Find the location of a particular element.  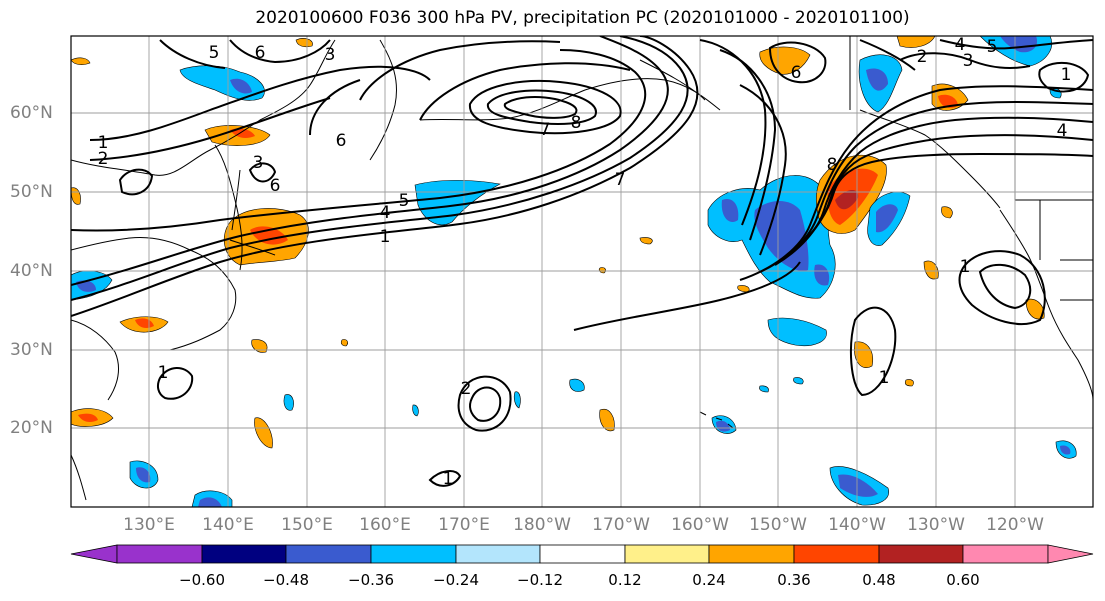

colorbar is located at coordinates (582, 554).